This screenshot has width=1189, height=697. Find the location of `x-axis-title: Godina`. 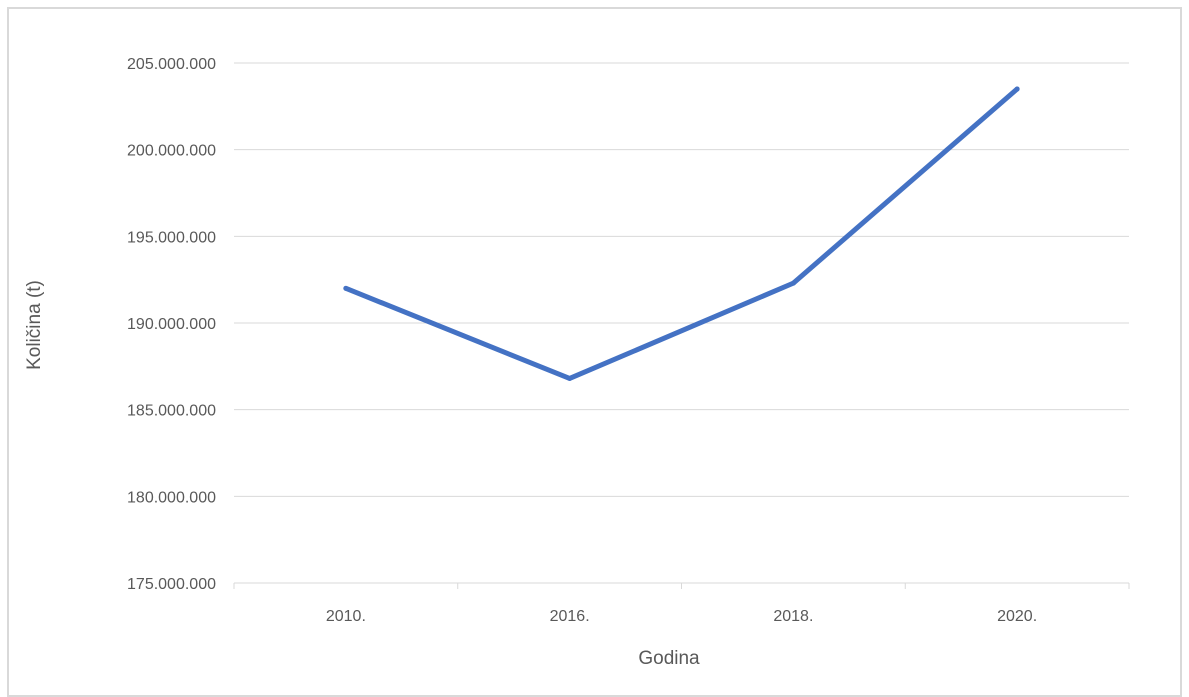

x-axis-title: Godina is located at coordinates (669, 658).